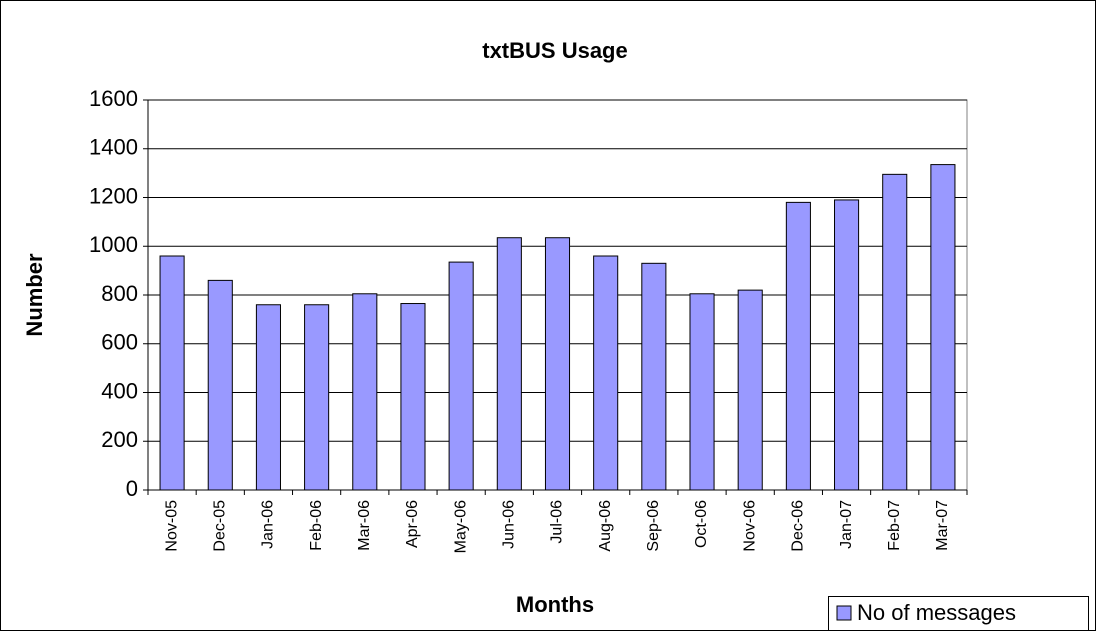 This screenshot has width=1096, height=631. Describe the element at coordinates (844, 613) in the screenshot. I see `legend-swatch` at that location.